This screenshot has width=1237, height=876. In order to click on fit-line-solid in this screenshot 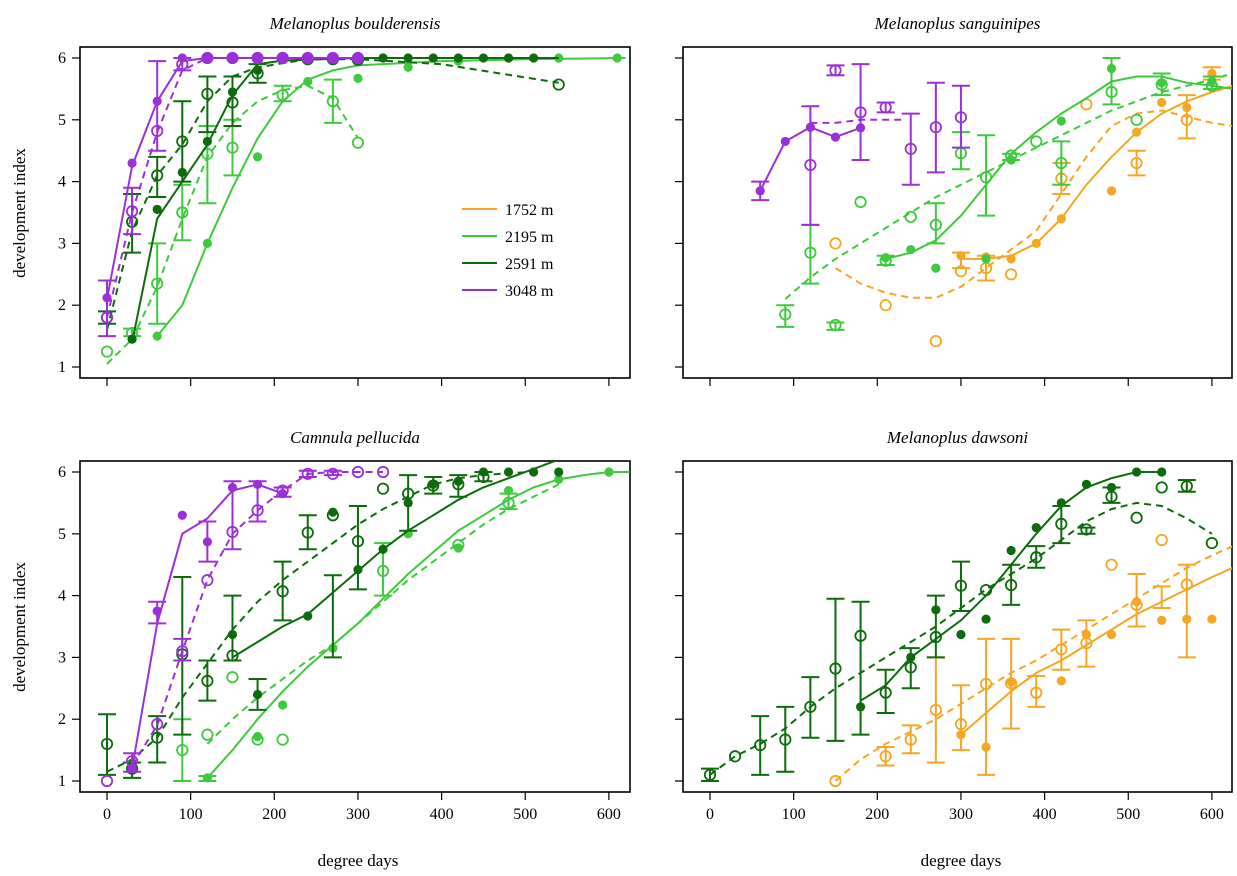, I will do `click(1096, 651)`.